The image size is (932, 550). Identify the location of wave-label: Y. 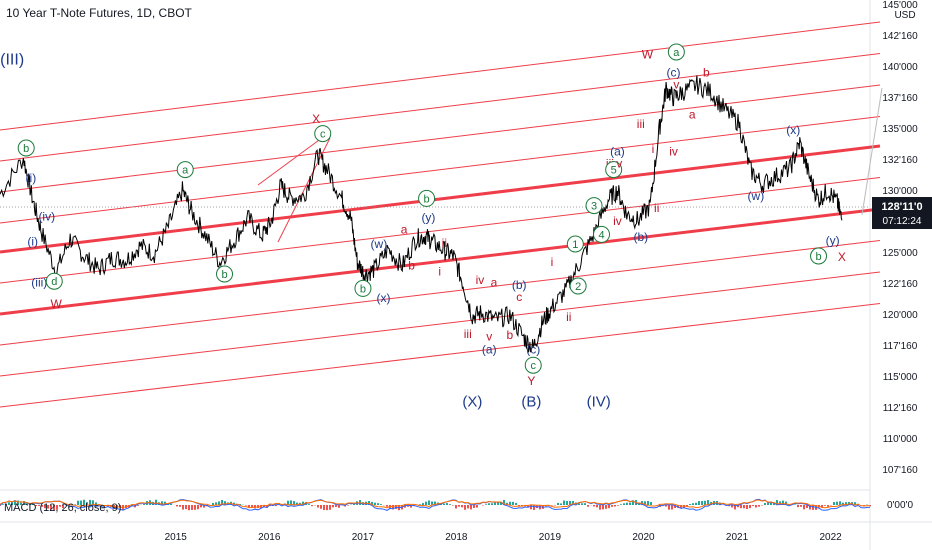
(531, 381).